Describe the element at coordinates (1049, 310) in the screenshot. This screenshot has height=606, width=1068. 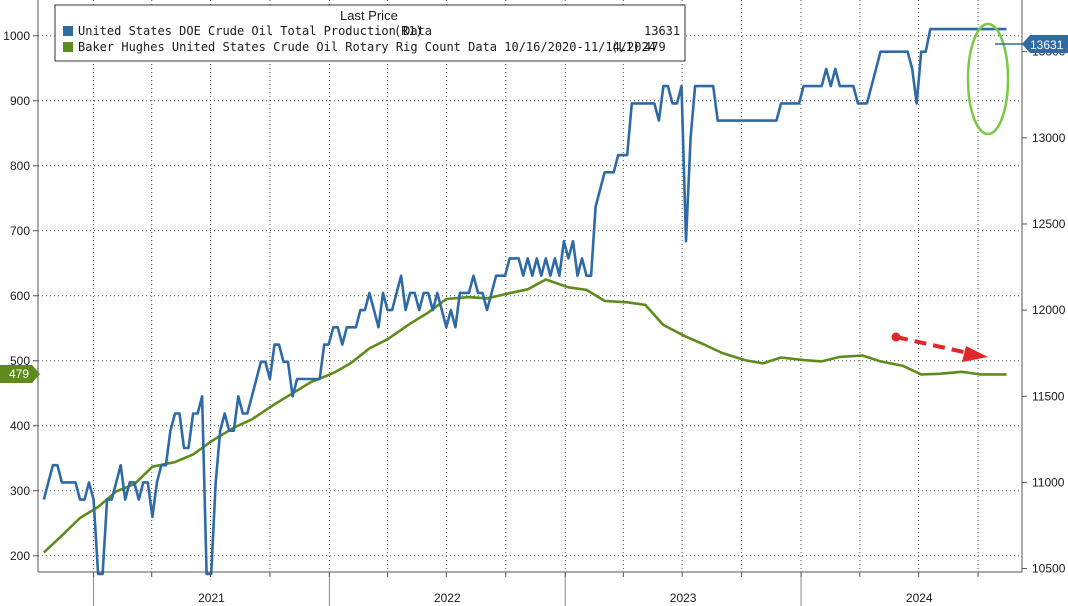
I see `right-tick-label-3: 12000` at that location.